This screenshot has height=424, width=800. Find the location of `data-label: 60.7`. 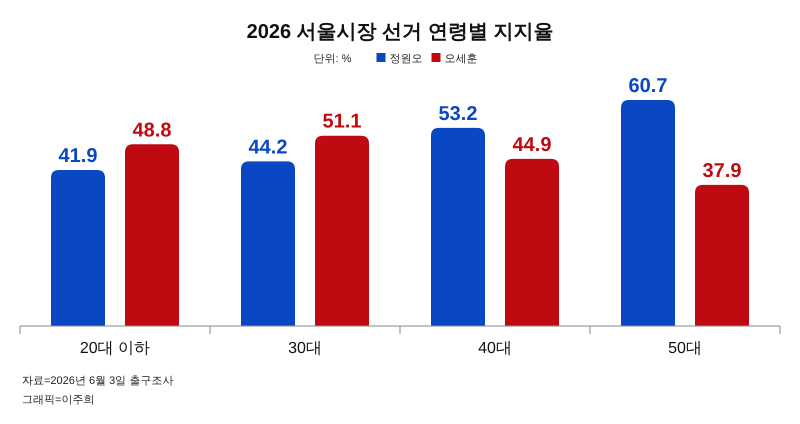

data-label: 60.7 is located at coordinates (648, 86).